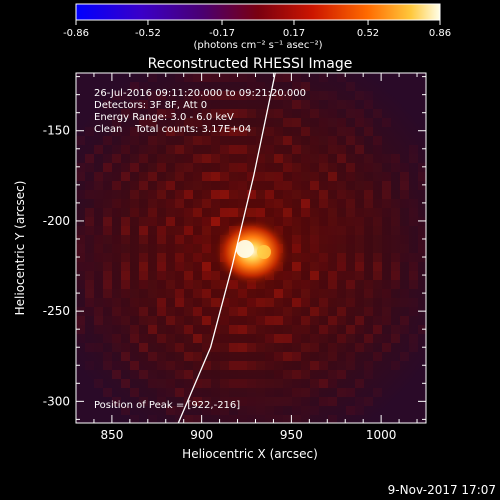 The image size is (500, 500). What do you see at coordinates (56, 311) in the screenshot?
I see `y-tick-label: -250` at bounding box center [56, 311].